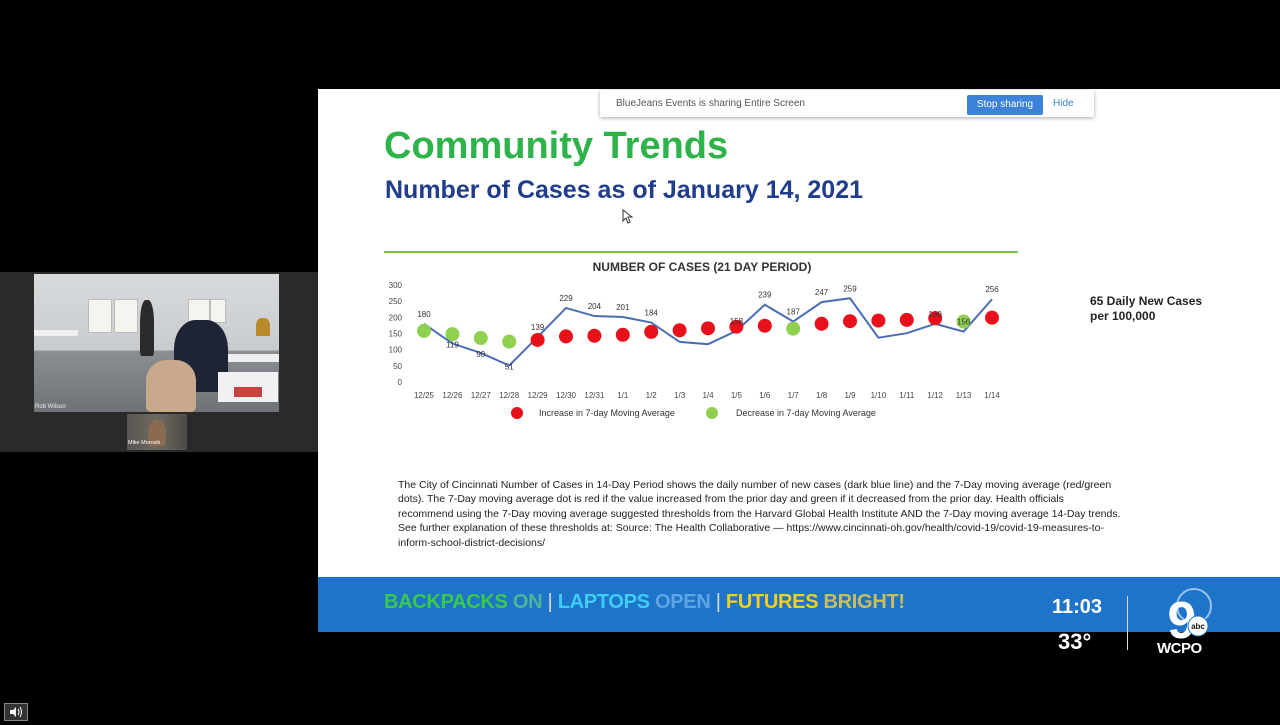 The width and height of the screenshot is (1280, 725). I want to click on data-label: 156, so click(964, 322).